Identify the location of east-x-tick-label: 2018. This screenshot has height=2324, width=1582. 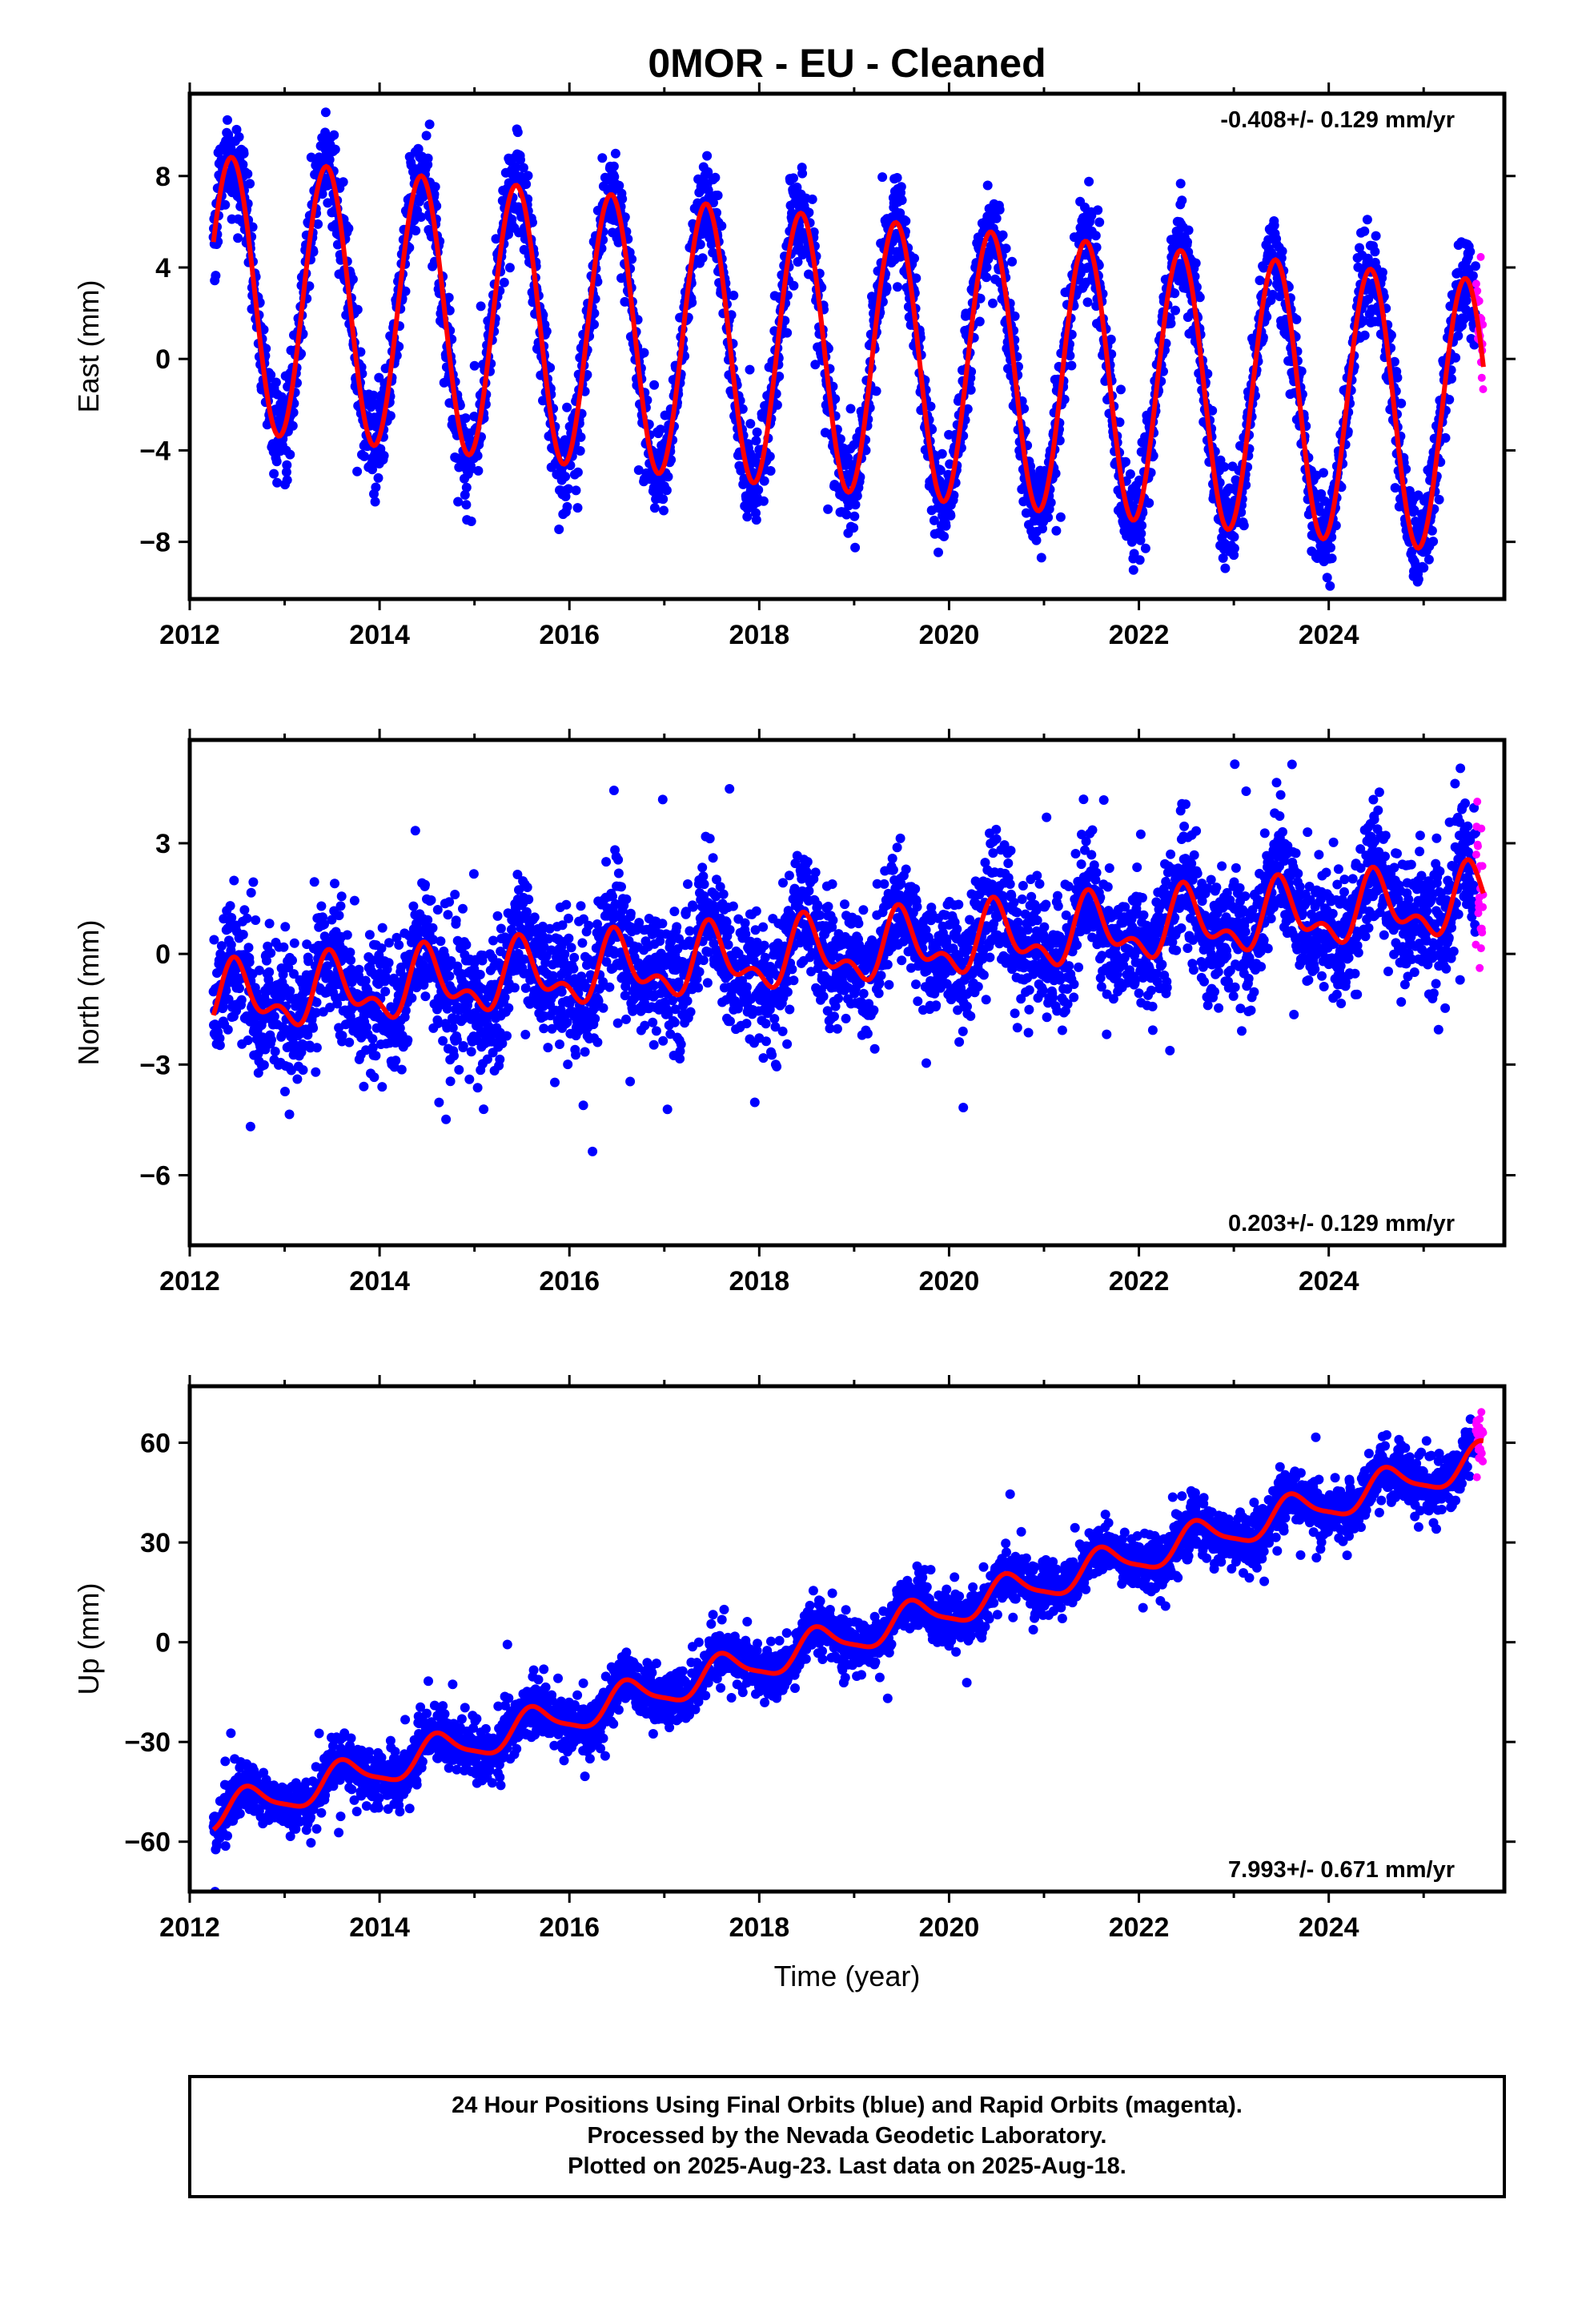
(759, 635).